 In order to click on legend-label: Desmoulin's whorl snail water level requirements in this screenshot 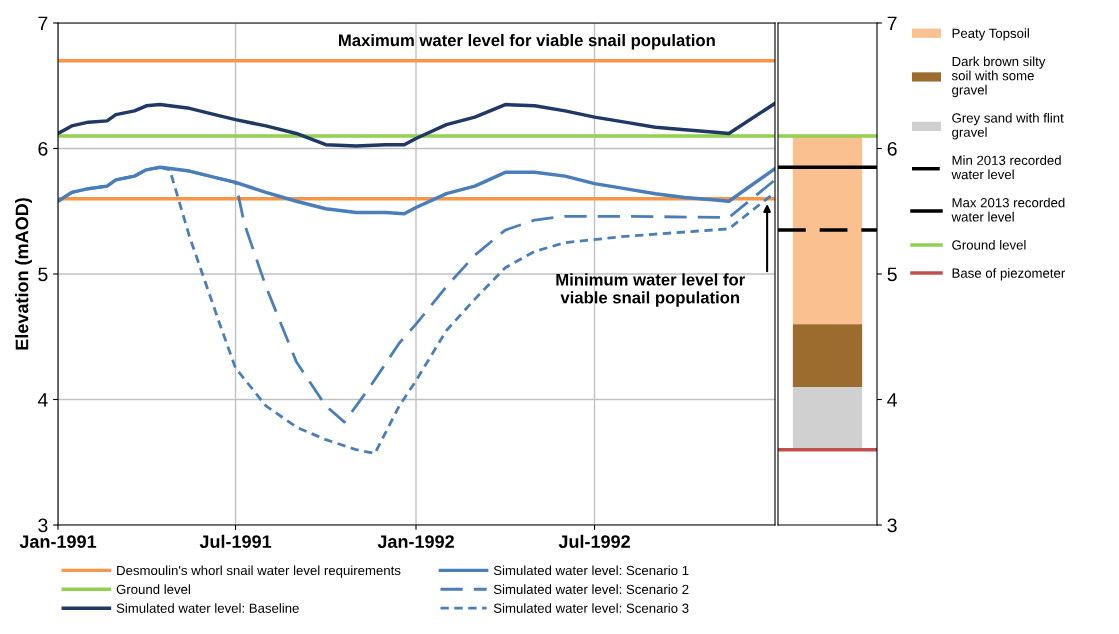, I will do `click(259, 571)`.